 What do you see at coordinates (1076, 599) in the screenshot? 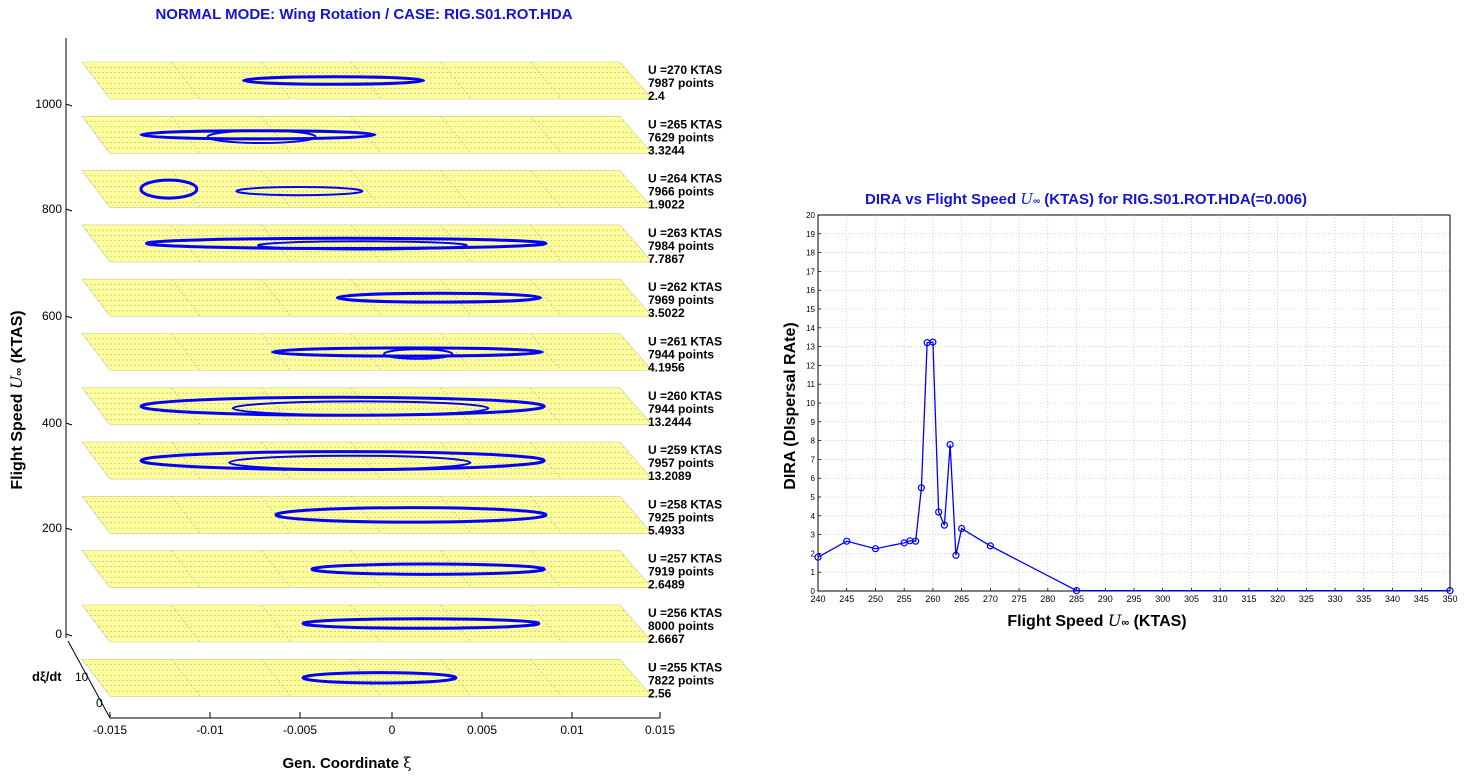
I see `right-xtick-label: 285` at bounding box center [1076, 599].